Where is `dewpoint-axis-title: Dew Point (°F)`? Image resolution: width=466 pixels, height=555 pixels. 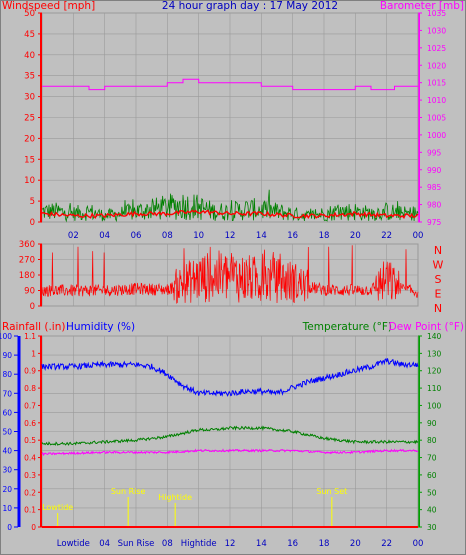
dewpoint-axis-title: Dew Point (°F) is located at coordinates (426, 327).